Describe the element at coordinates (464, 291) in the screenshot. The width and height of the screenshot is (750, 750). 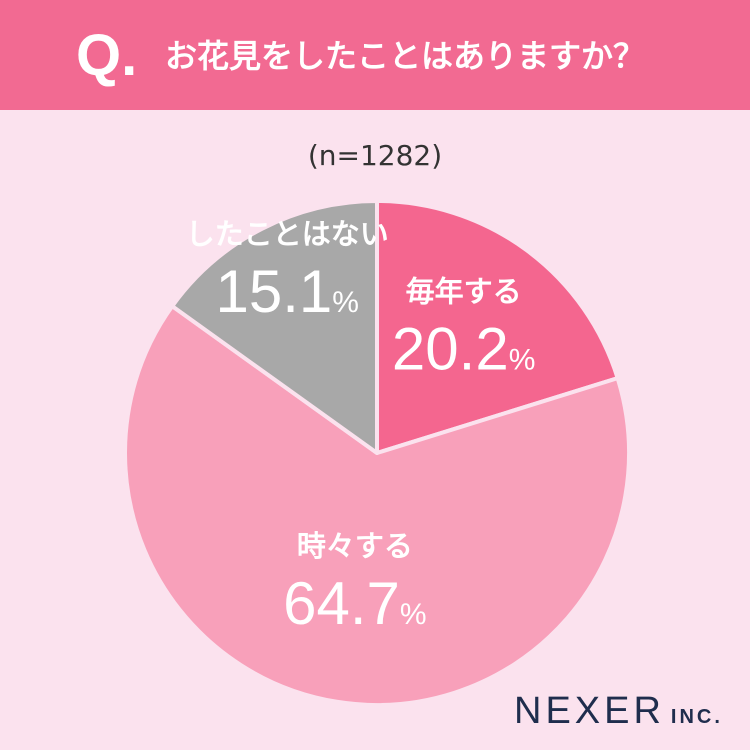
I see `slice-label: 毎年する` at that location.